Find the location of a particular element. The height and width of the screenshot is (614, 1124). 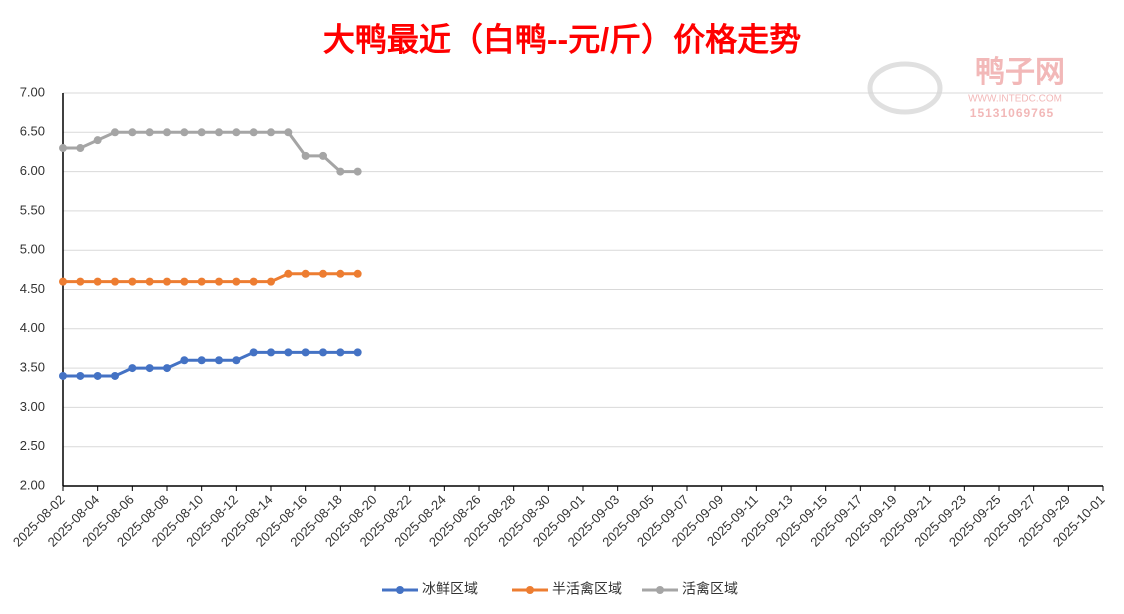

y-tick-label: 2.00 is located at coordinates (32, 484).